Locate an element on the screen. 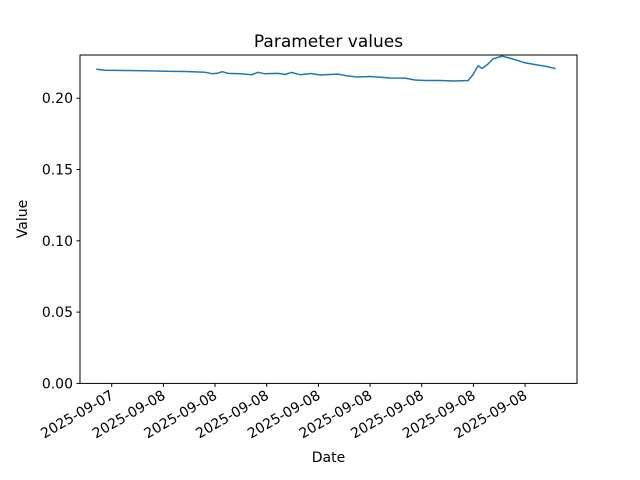  x-axis-label: Date is located at coordinates (328, 458).